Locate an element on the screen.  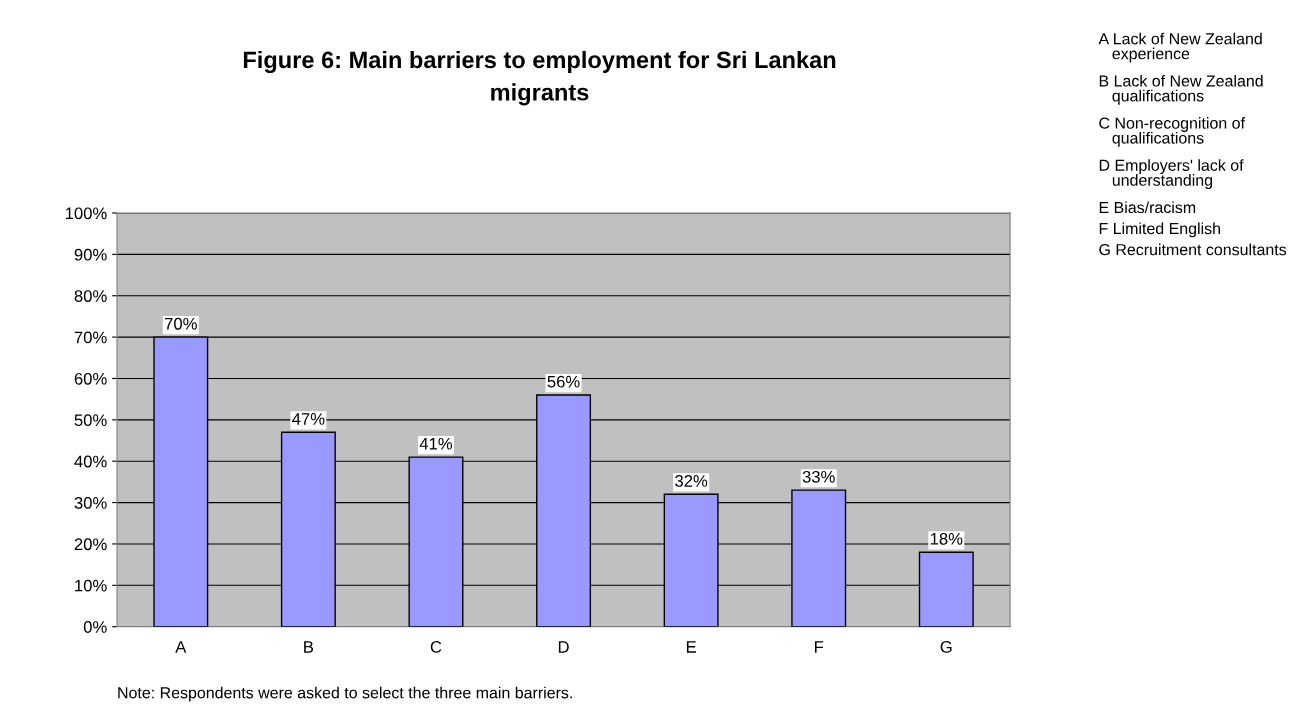
data-label: 41% is located at coordinates (436, 443).